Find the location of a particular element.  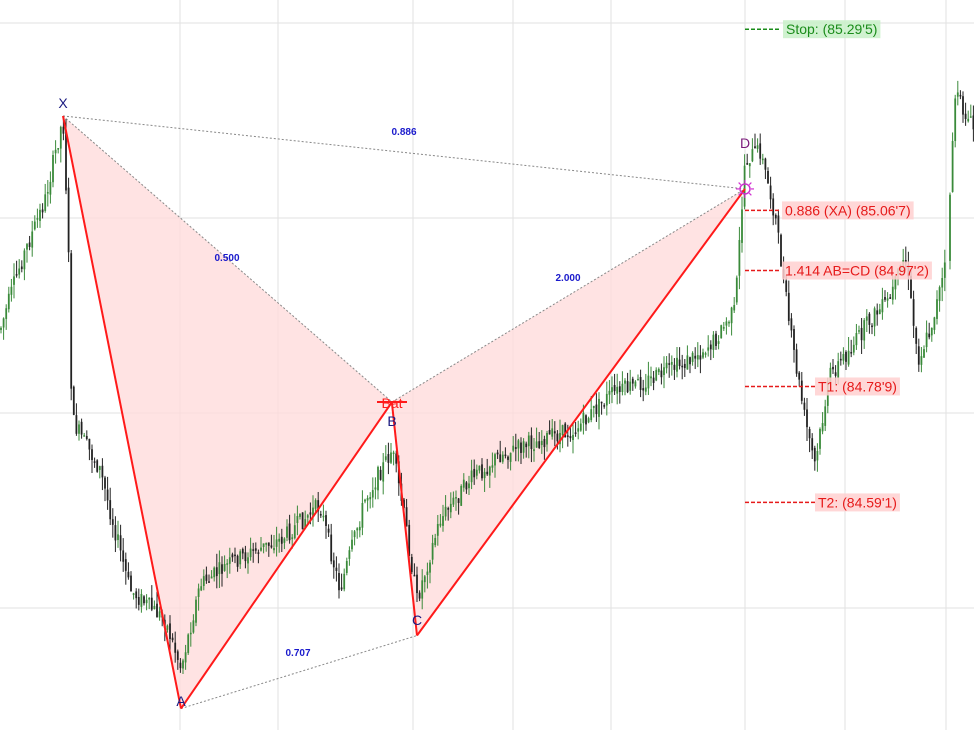

pattern-name-label: Bat is located at coordinates (391, 403).